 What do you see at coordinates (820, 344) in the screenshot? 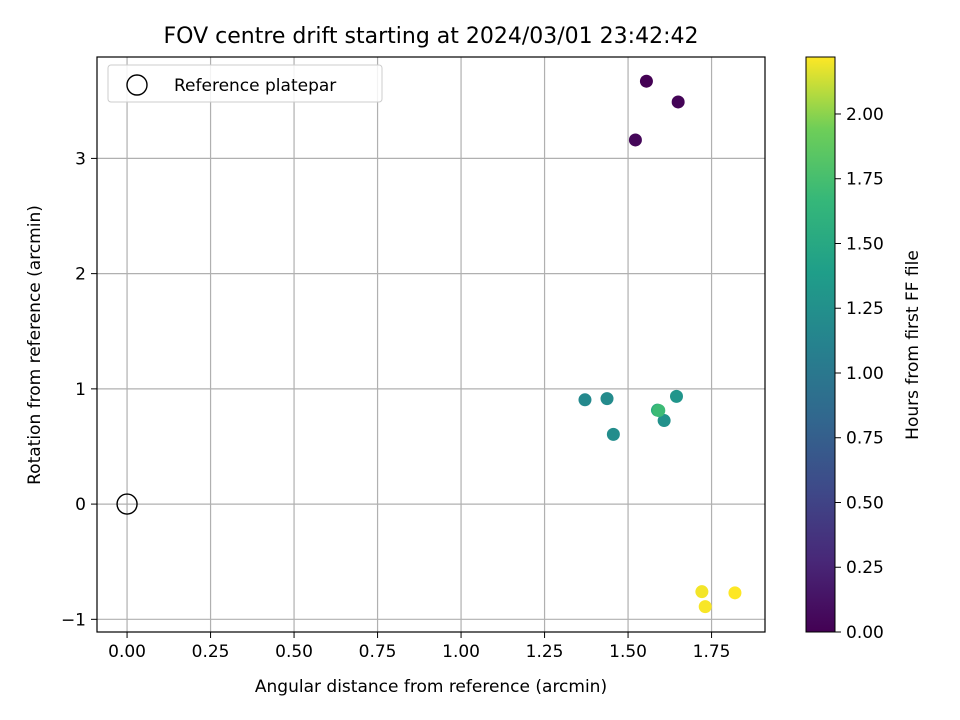
I see `colorbar-gradient` at bounding box center [820, 344].